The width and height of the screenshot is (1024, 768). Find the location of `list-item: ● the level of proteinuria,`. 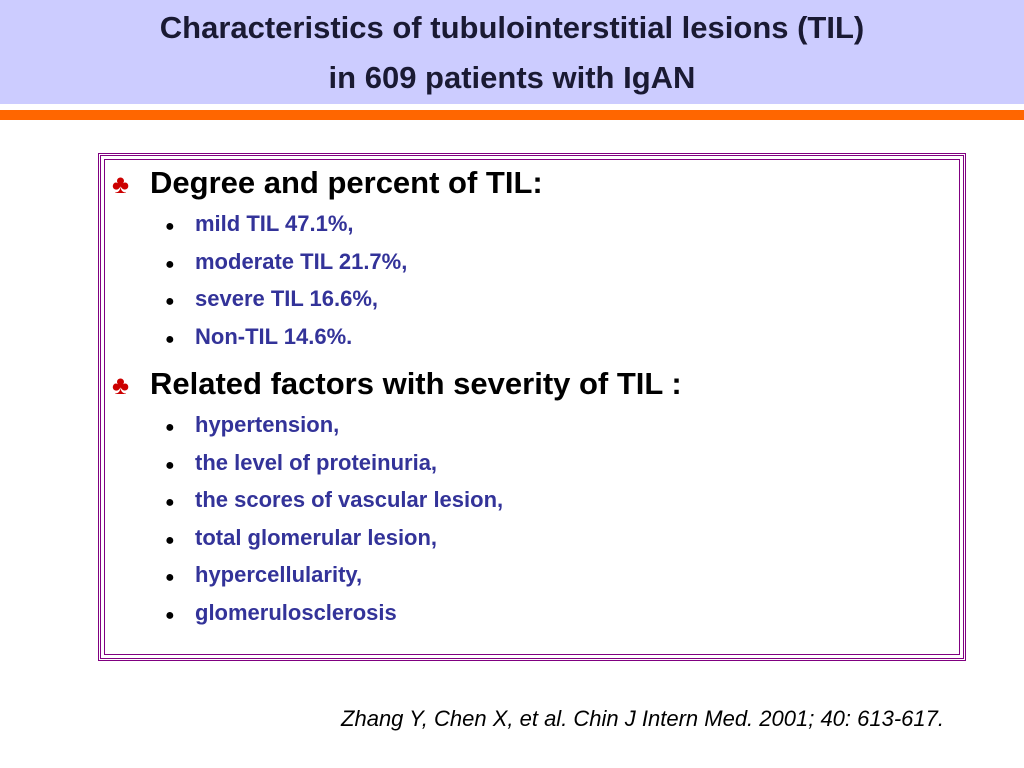

list-item: ● the level of proteinuria, is located at coordinates (301, 463).